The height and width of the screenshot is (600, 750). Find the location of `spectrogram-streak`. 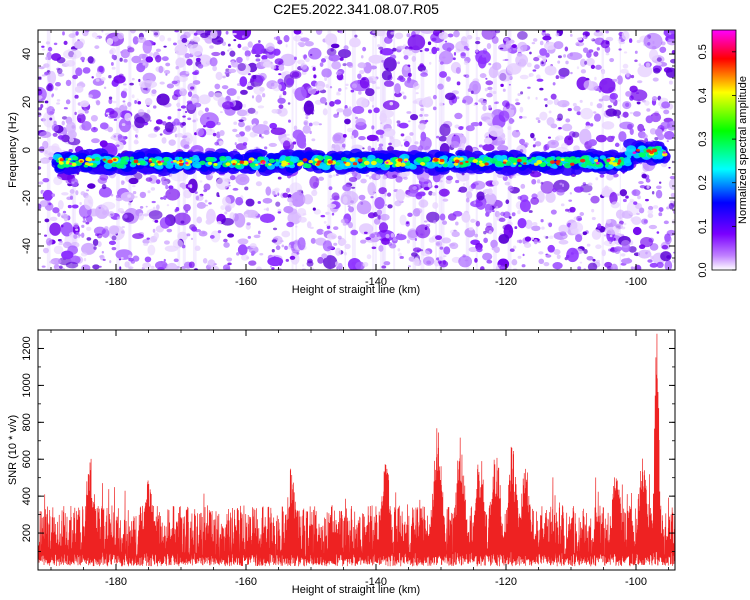

spectrogram-streak is located at coordinates (130, 150).